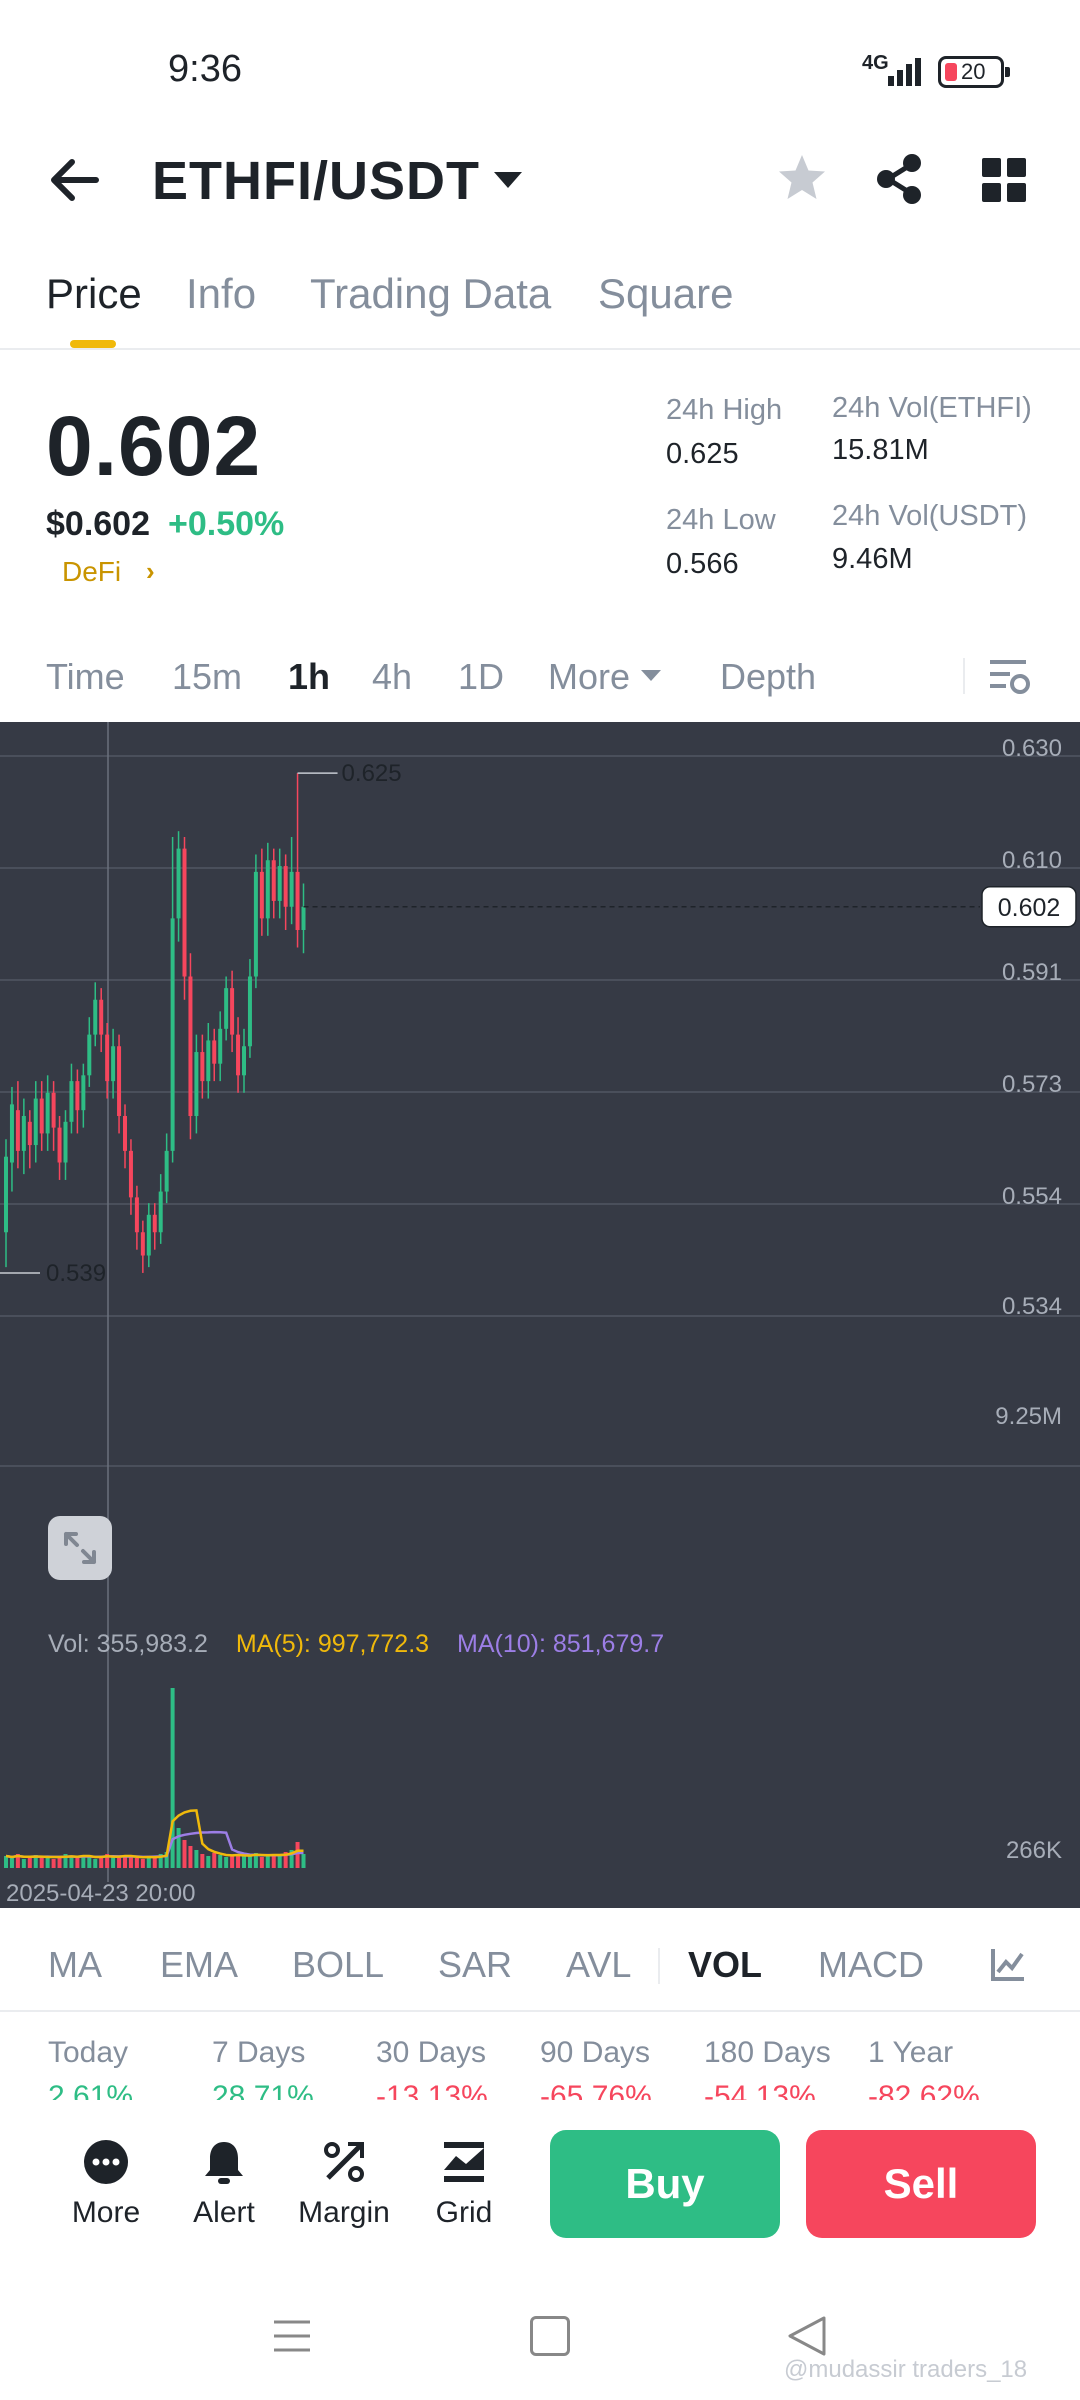  I want to click on interval-15m: 15m, so click(207, 676).